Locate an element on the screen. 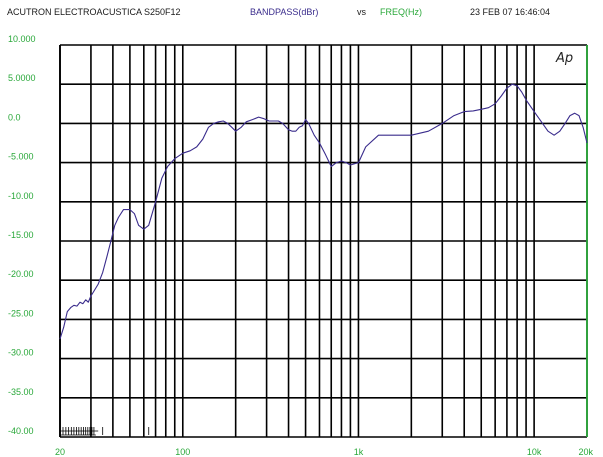 The image size is (603, 457). y-tick-label: -30.00 is located at coordinates (21, 353).